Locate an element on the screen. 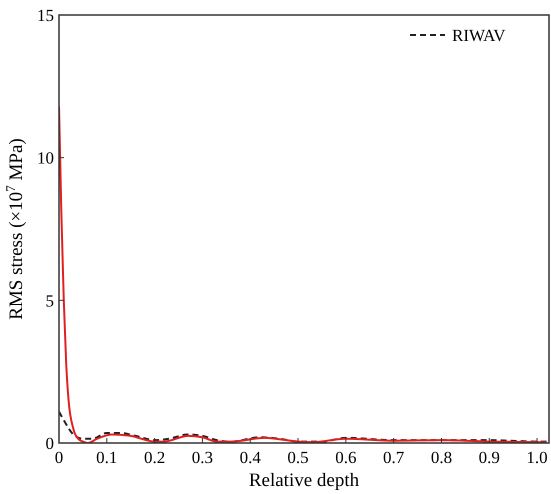 This screenshot has width=551, height=494. legend-label: RIWAV is located at coordinates (479, 35).